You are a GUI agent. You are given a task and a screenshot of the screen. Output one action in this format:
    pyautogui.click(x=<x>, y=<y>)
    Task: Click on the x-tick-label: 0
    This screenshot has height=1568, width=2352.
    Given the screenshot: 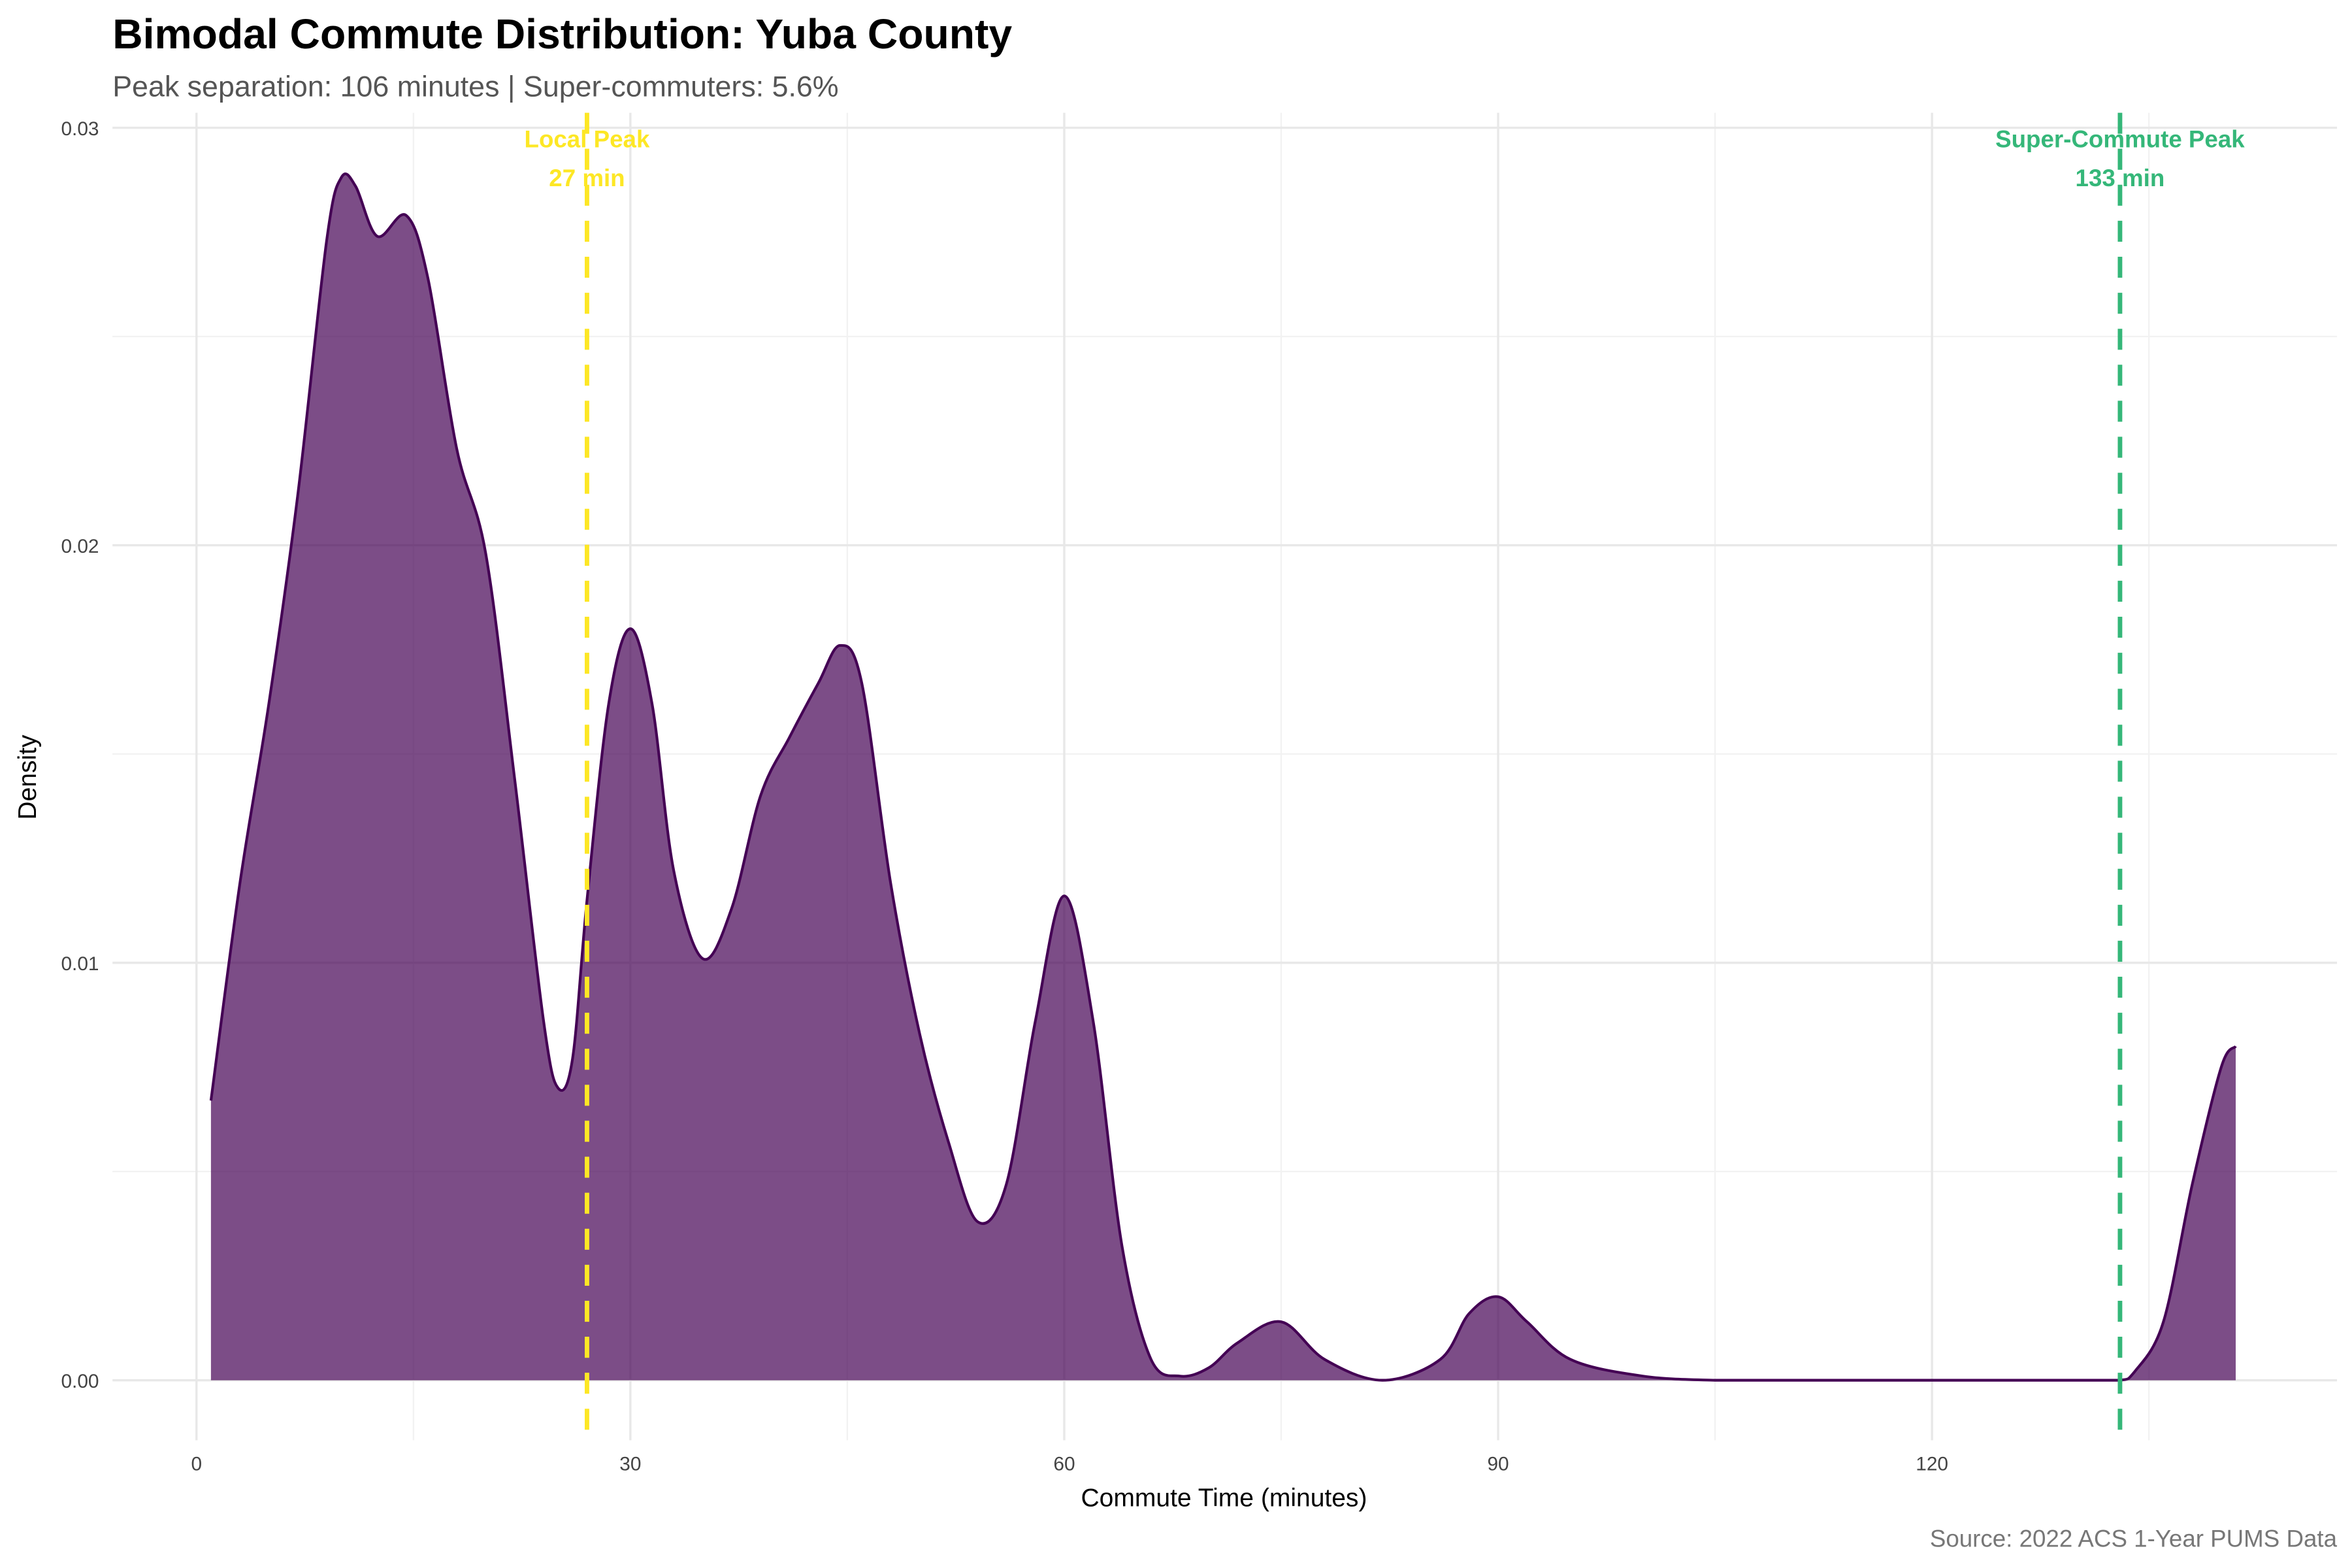 What is the action you would take?
    pyautogui.click(x=196, y=1464)
    